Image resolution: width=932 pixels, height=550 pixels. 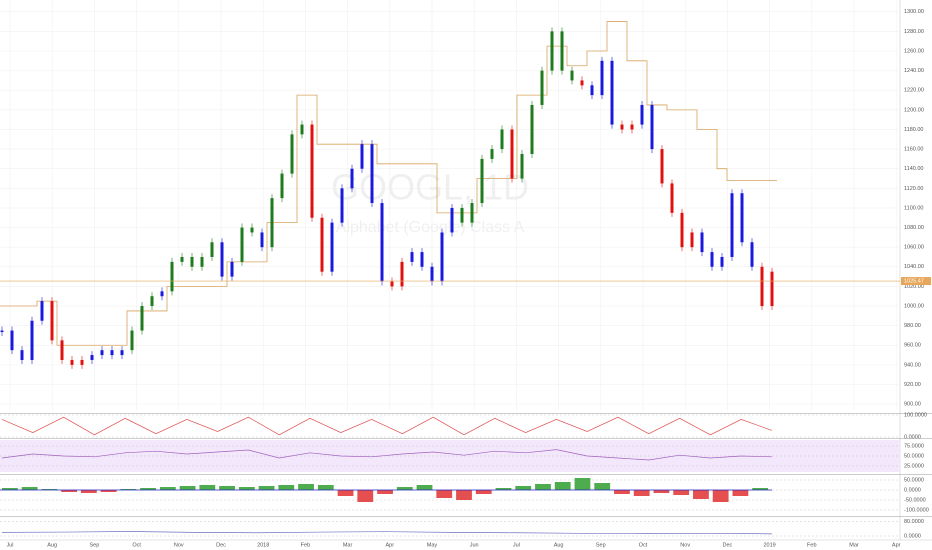 What do you see at coordinates (912, 536) in the screenshot?
I see `y-tick-label: 0.0000` at bounding box center [912, 536].